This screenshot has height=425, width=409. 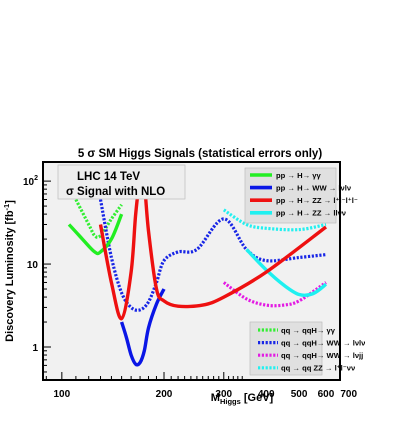 I want to click on series-4-line, so click(x=286, y=272).